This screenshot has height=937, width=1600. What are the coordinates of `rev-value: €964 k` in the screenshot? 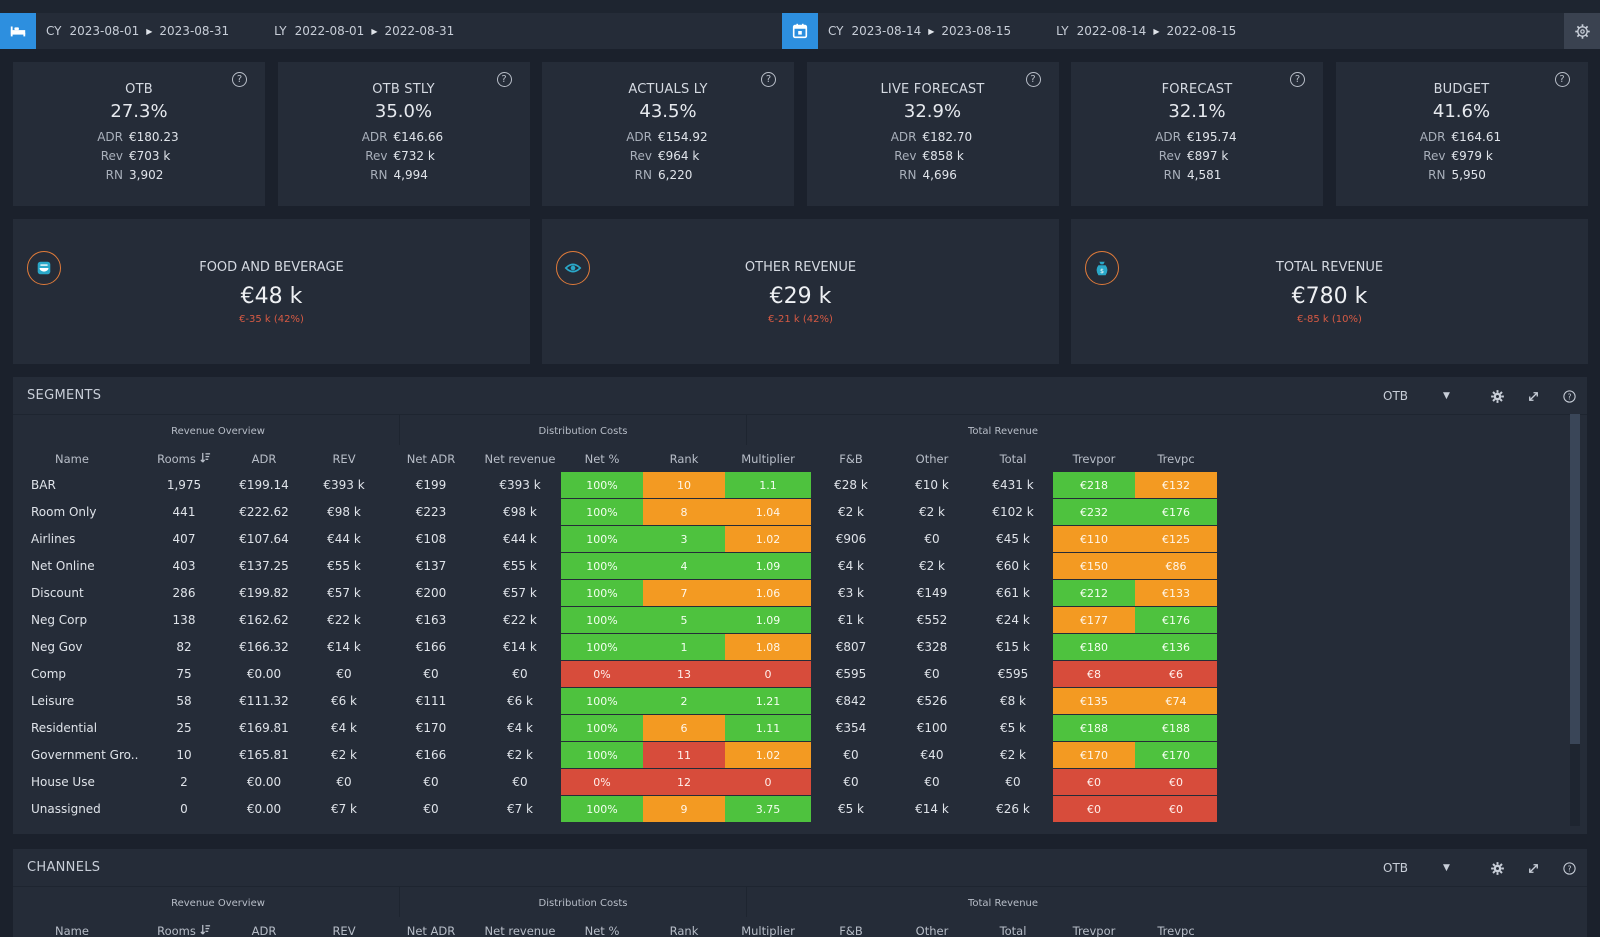 It's located at (679, 156).